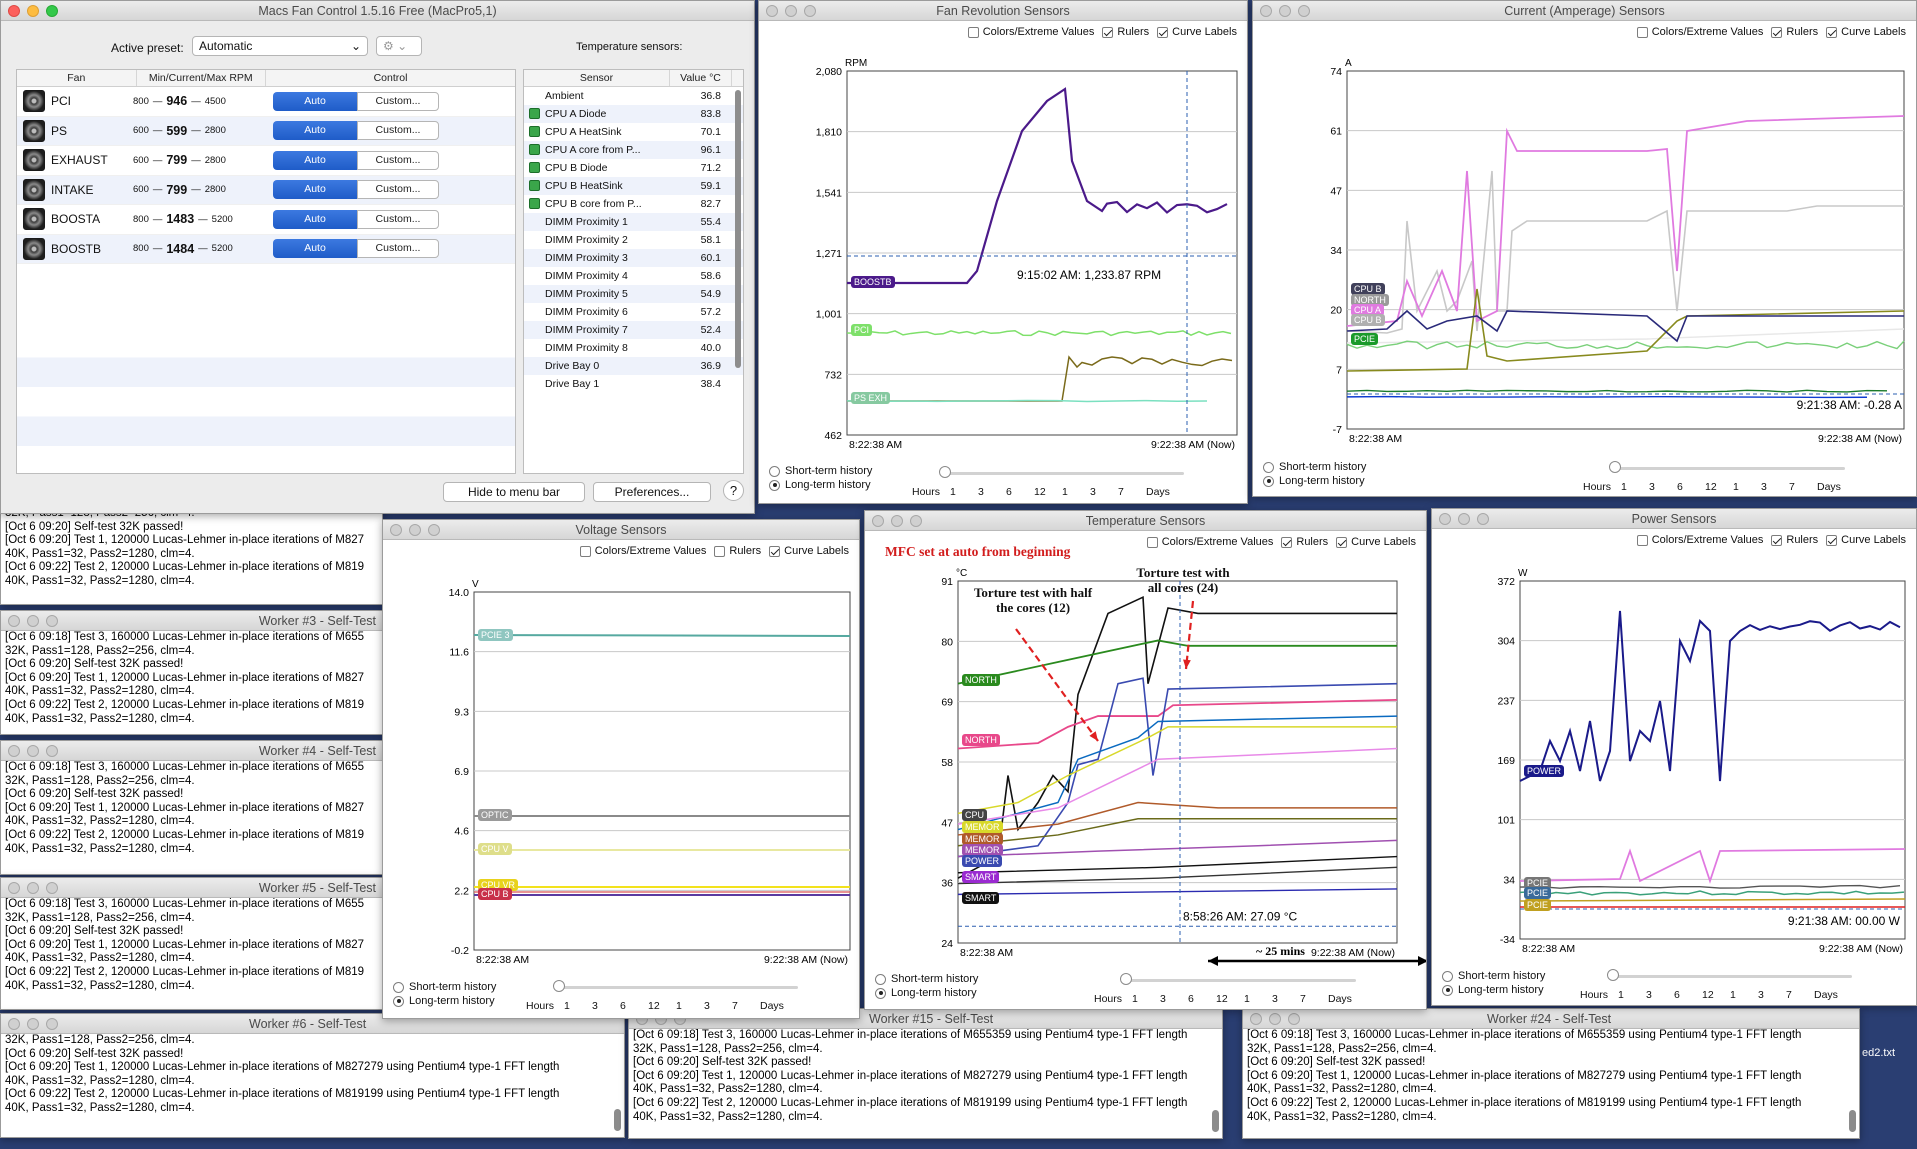 This screenshot has width=1917, height=1149. I want to click on sensor-row: DIMM Proximity 8 40.0, so click(633, 348).